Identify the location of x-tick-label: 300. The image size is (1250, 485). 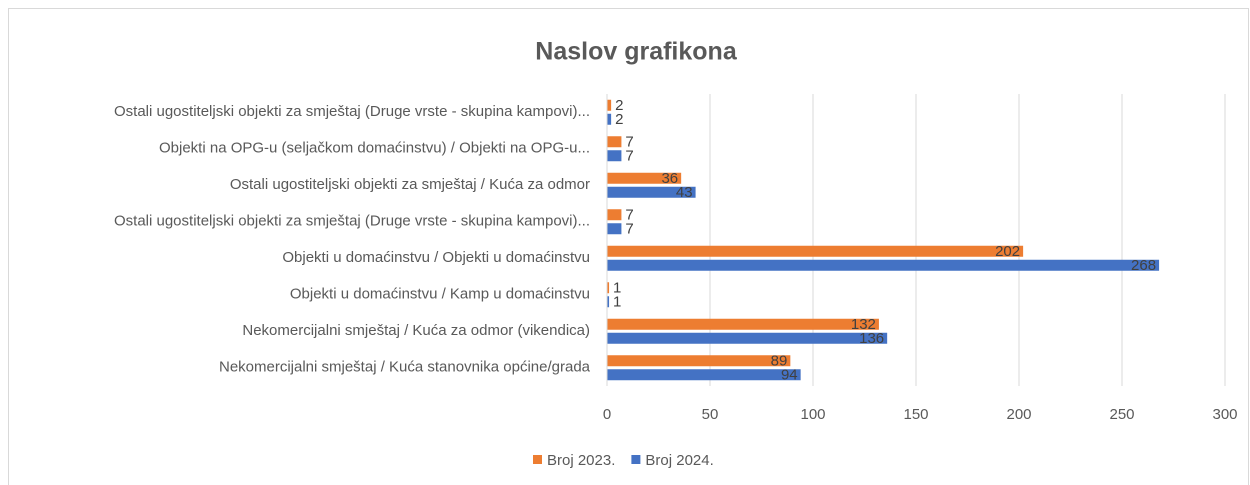
(1224, 414).